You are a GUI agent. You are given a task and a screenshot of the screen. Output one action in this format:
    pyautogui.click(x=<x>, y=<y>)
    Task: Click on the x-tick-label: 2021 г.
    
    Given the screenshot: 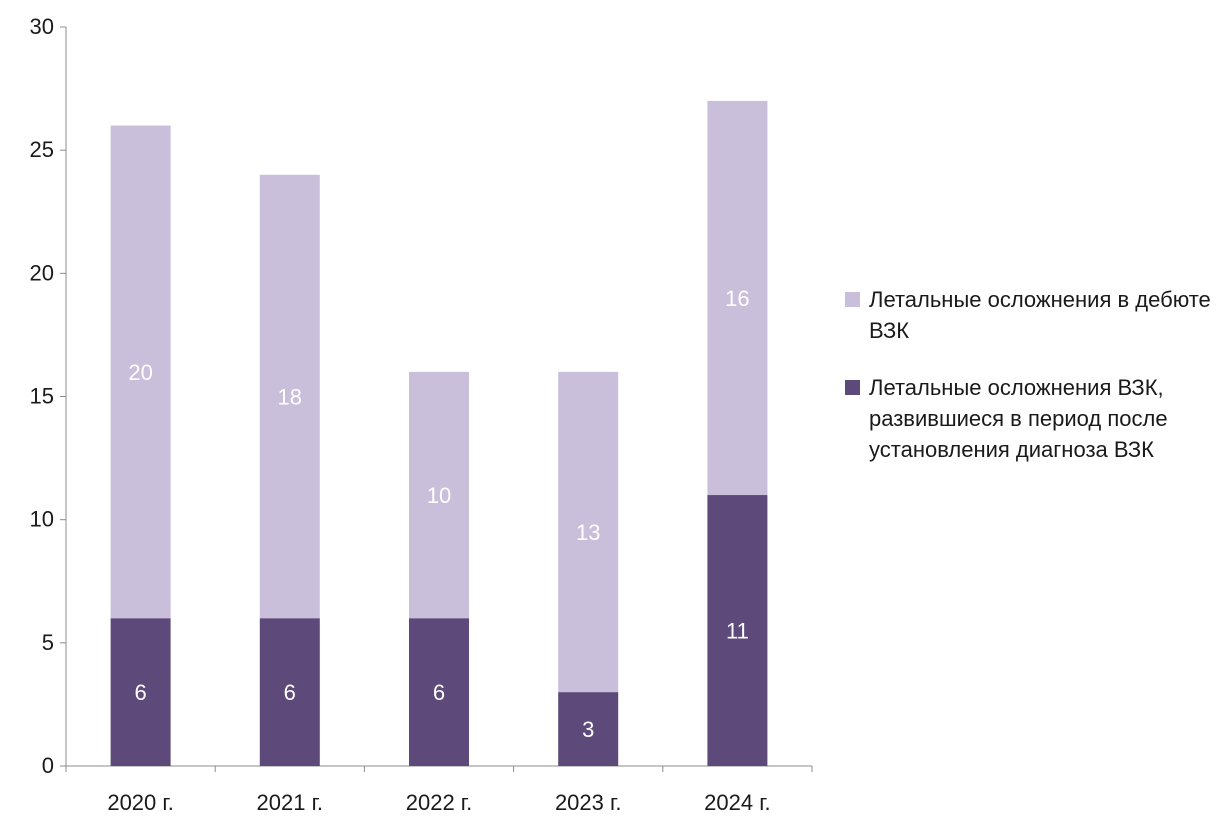 What is the action you would take?
    pyautogui.click(x=290, y=802)
    